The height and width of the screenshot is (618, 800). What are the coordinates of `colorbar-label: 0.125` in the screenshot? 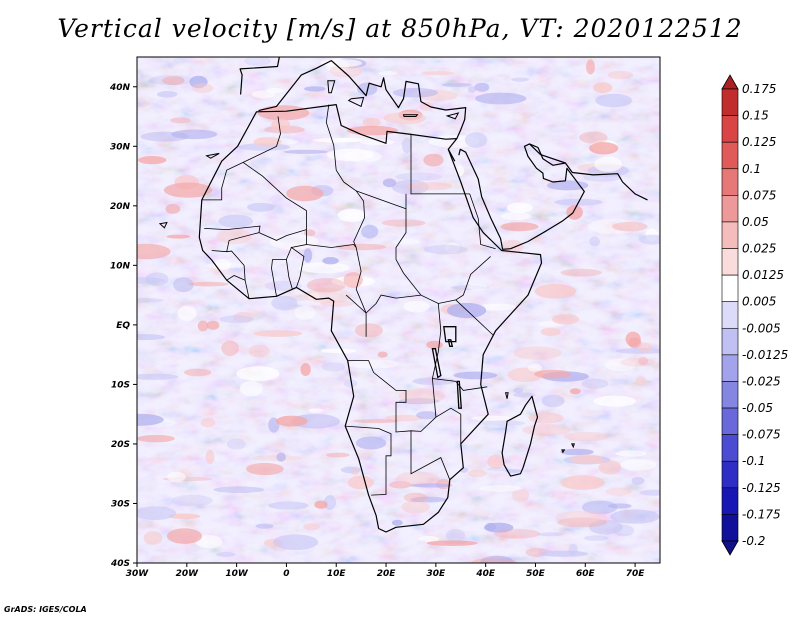 It's located at (759, 142).